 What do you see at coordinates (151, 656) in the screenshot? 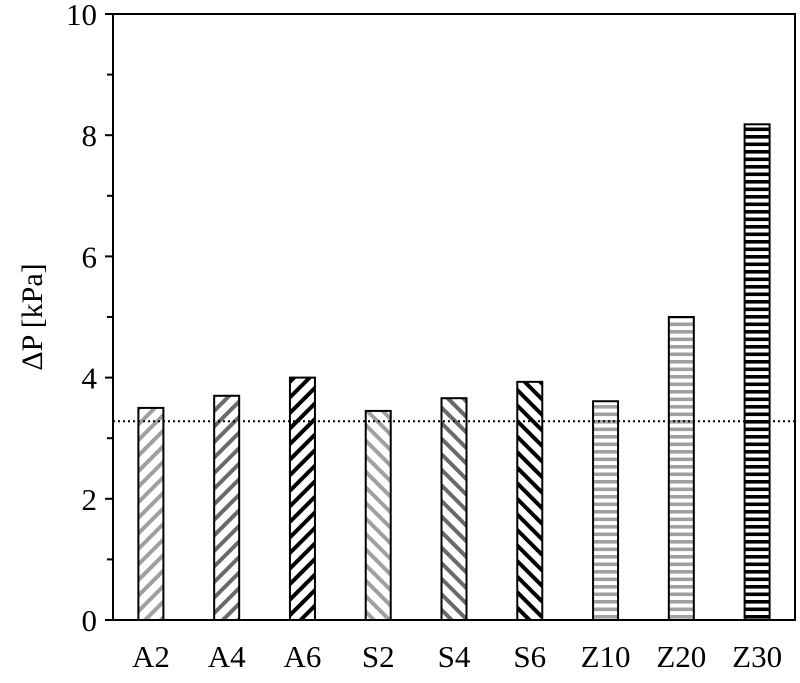
I see `x-tick-label: A2` at bounding box center [151, 656].